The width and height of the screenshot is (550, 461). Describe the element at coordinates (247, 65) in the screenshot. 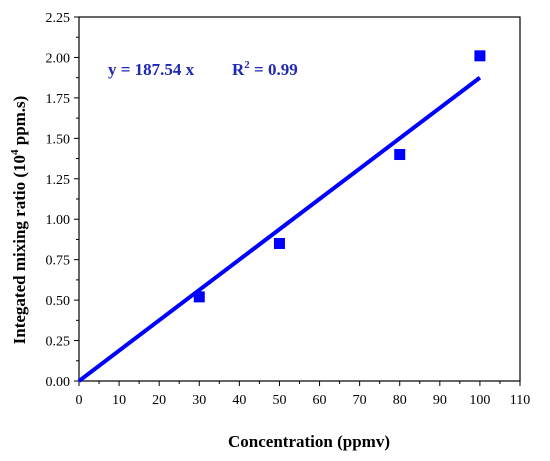

I see `r-squared-sup: 2` at that location.